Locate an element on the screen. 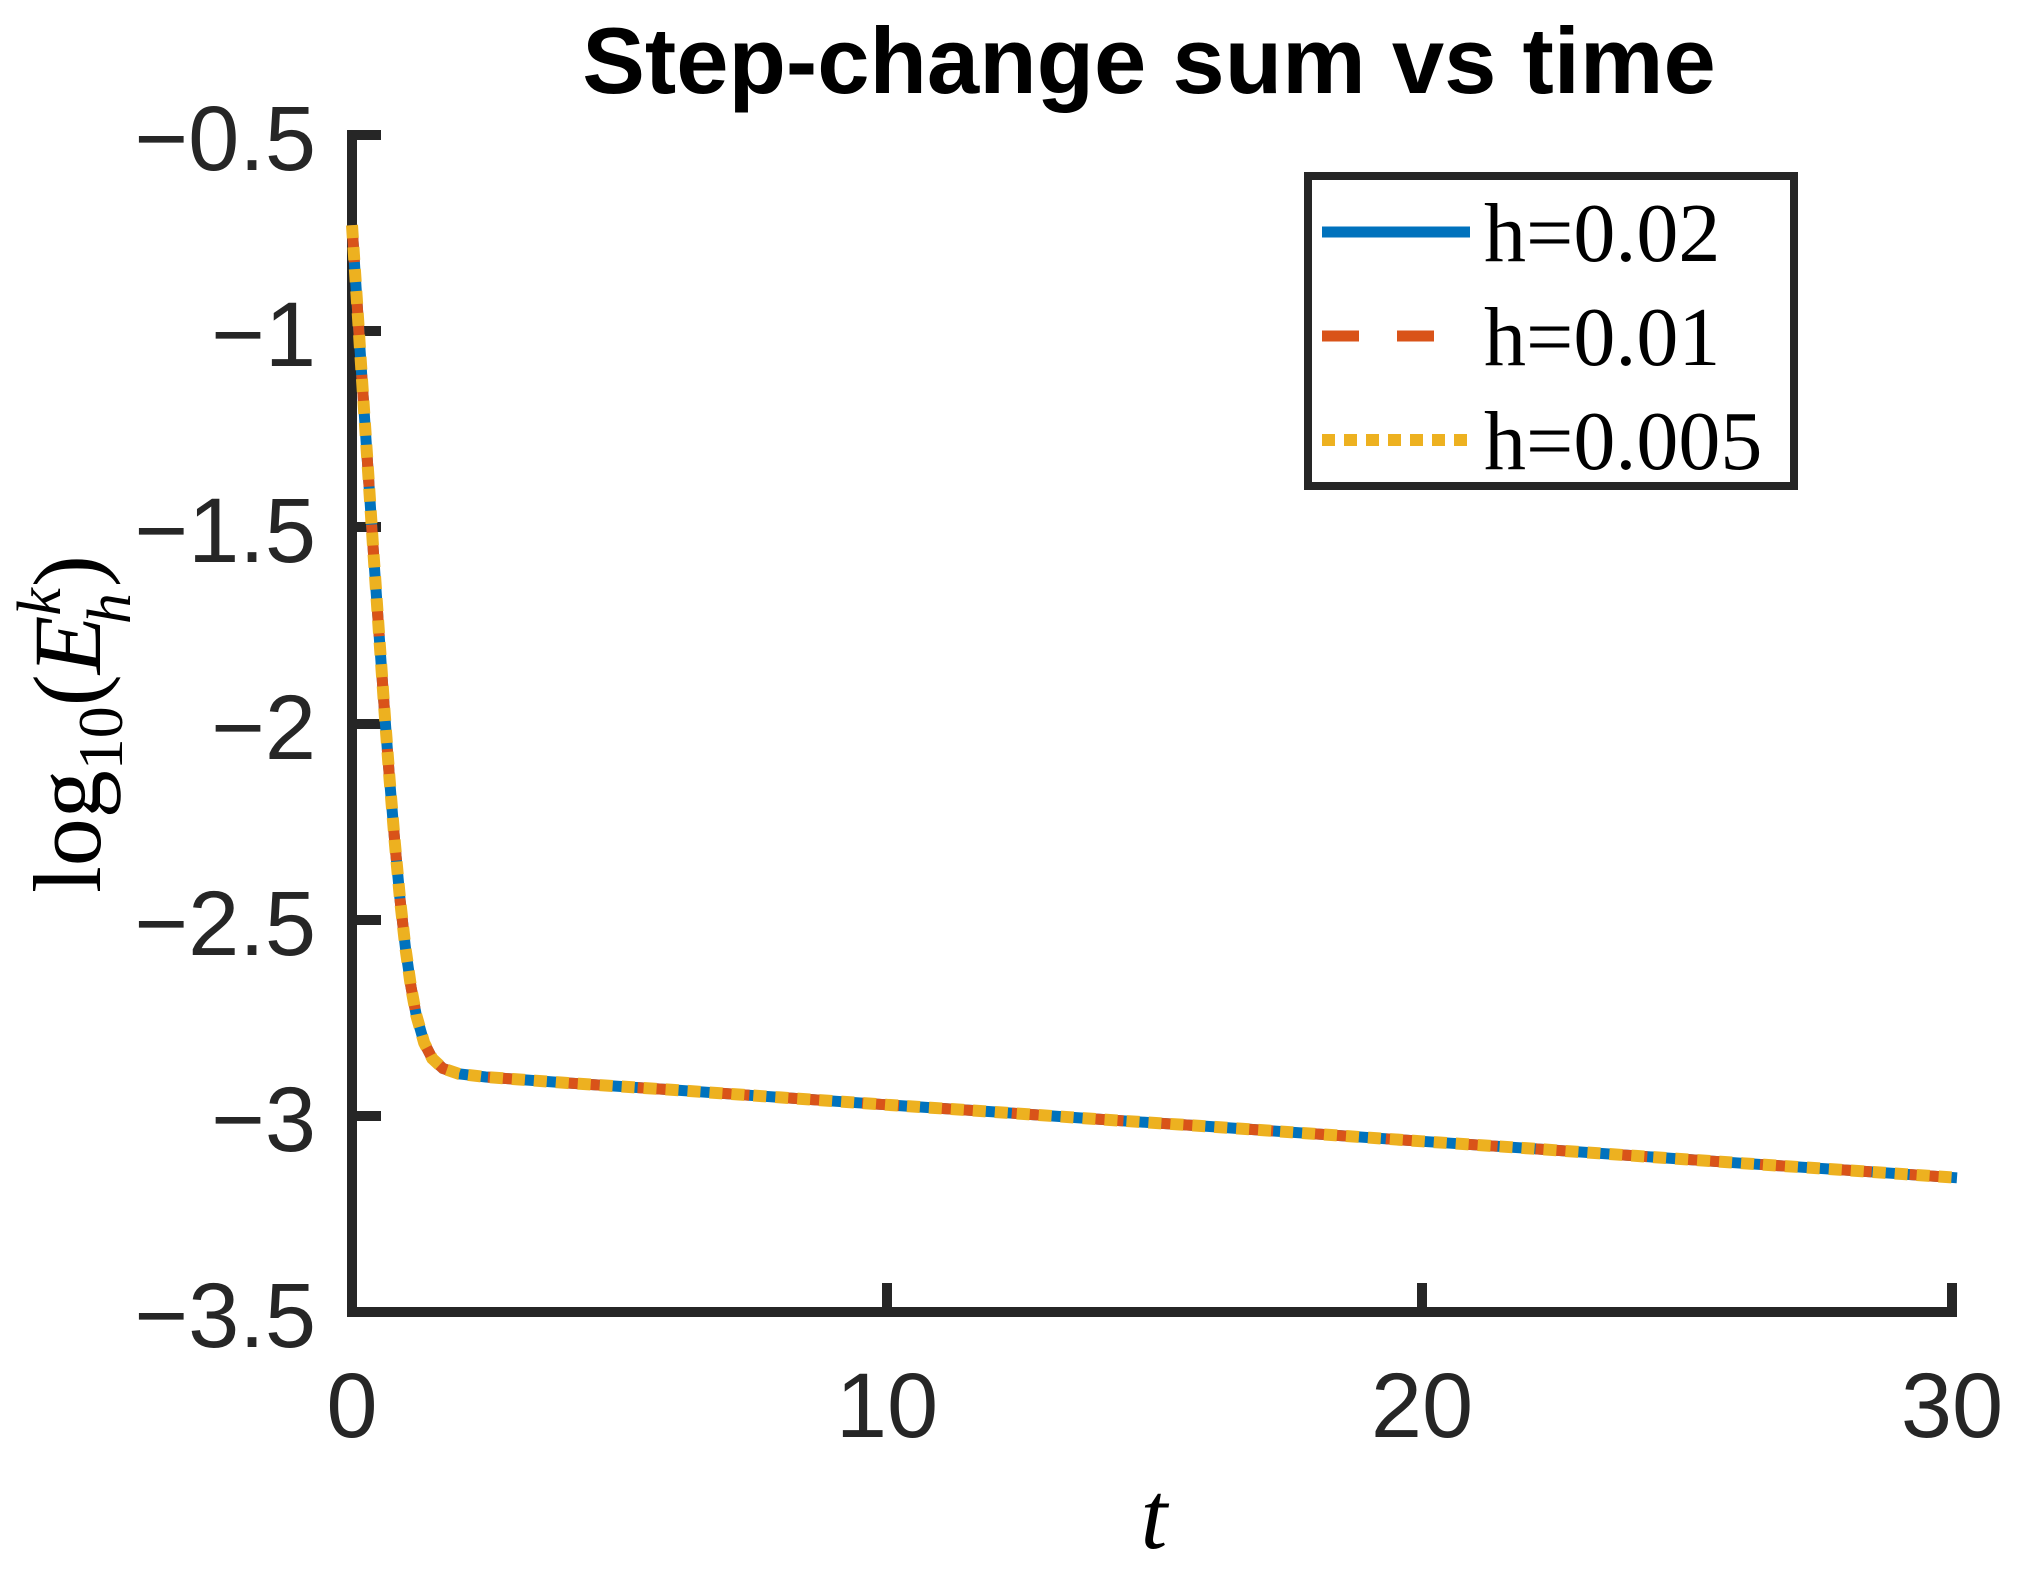 The height and width of the screenshot is (1580, 2030). y-label-superscript: k is located at coordinates (40, 601).